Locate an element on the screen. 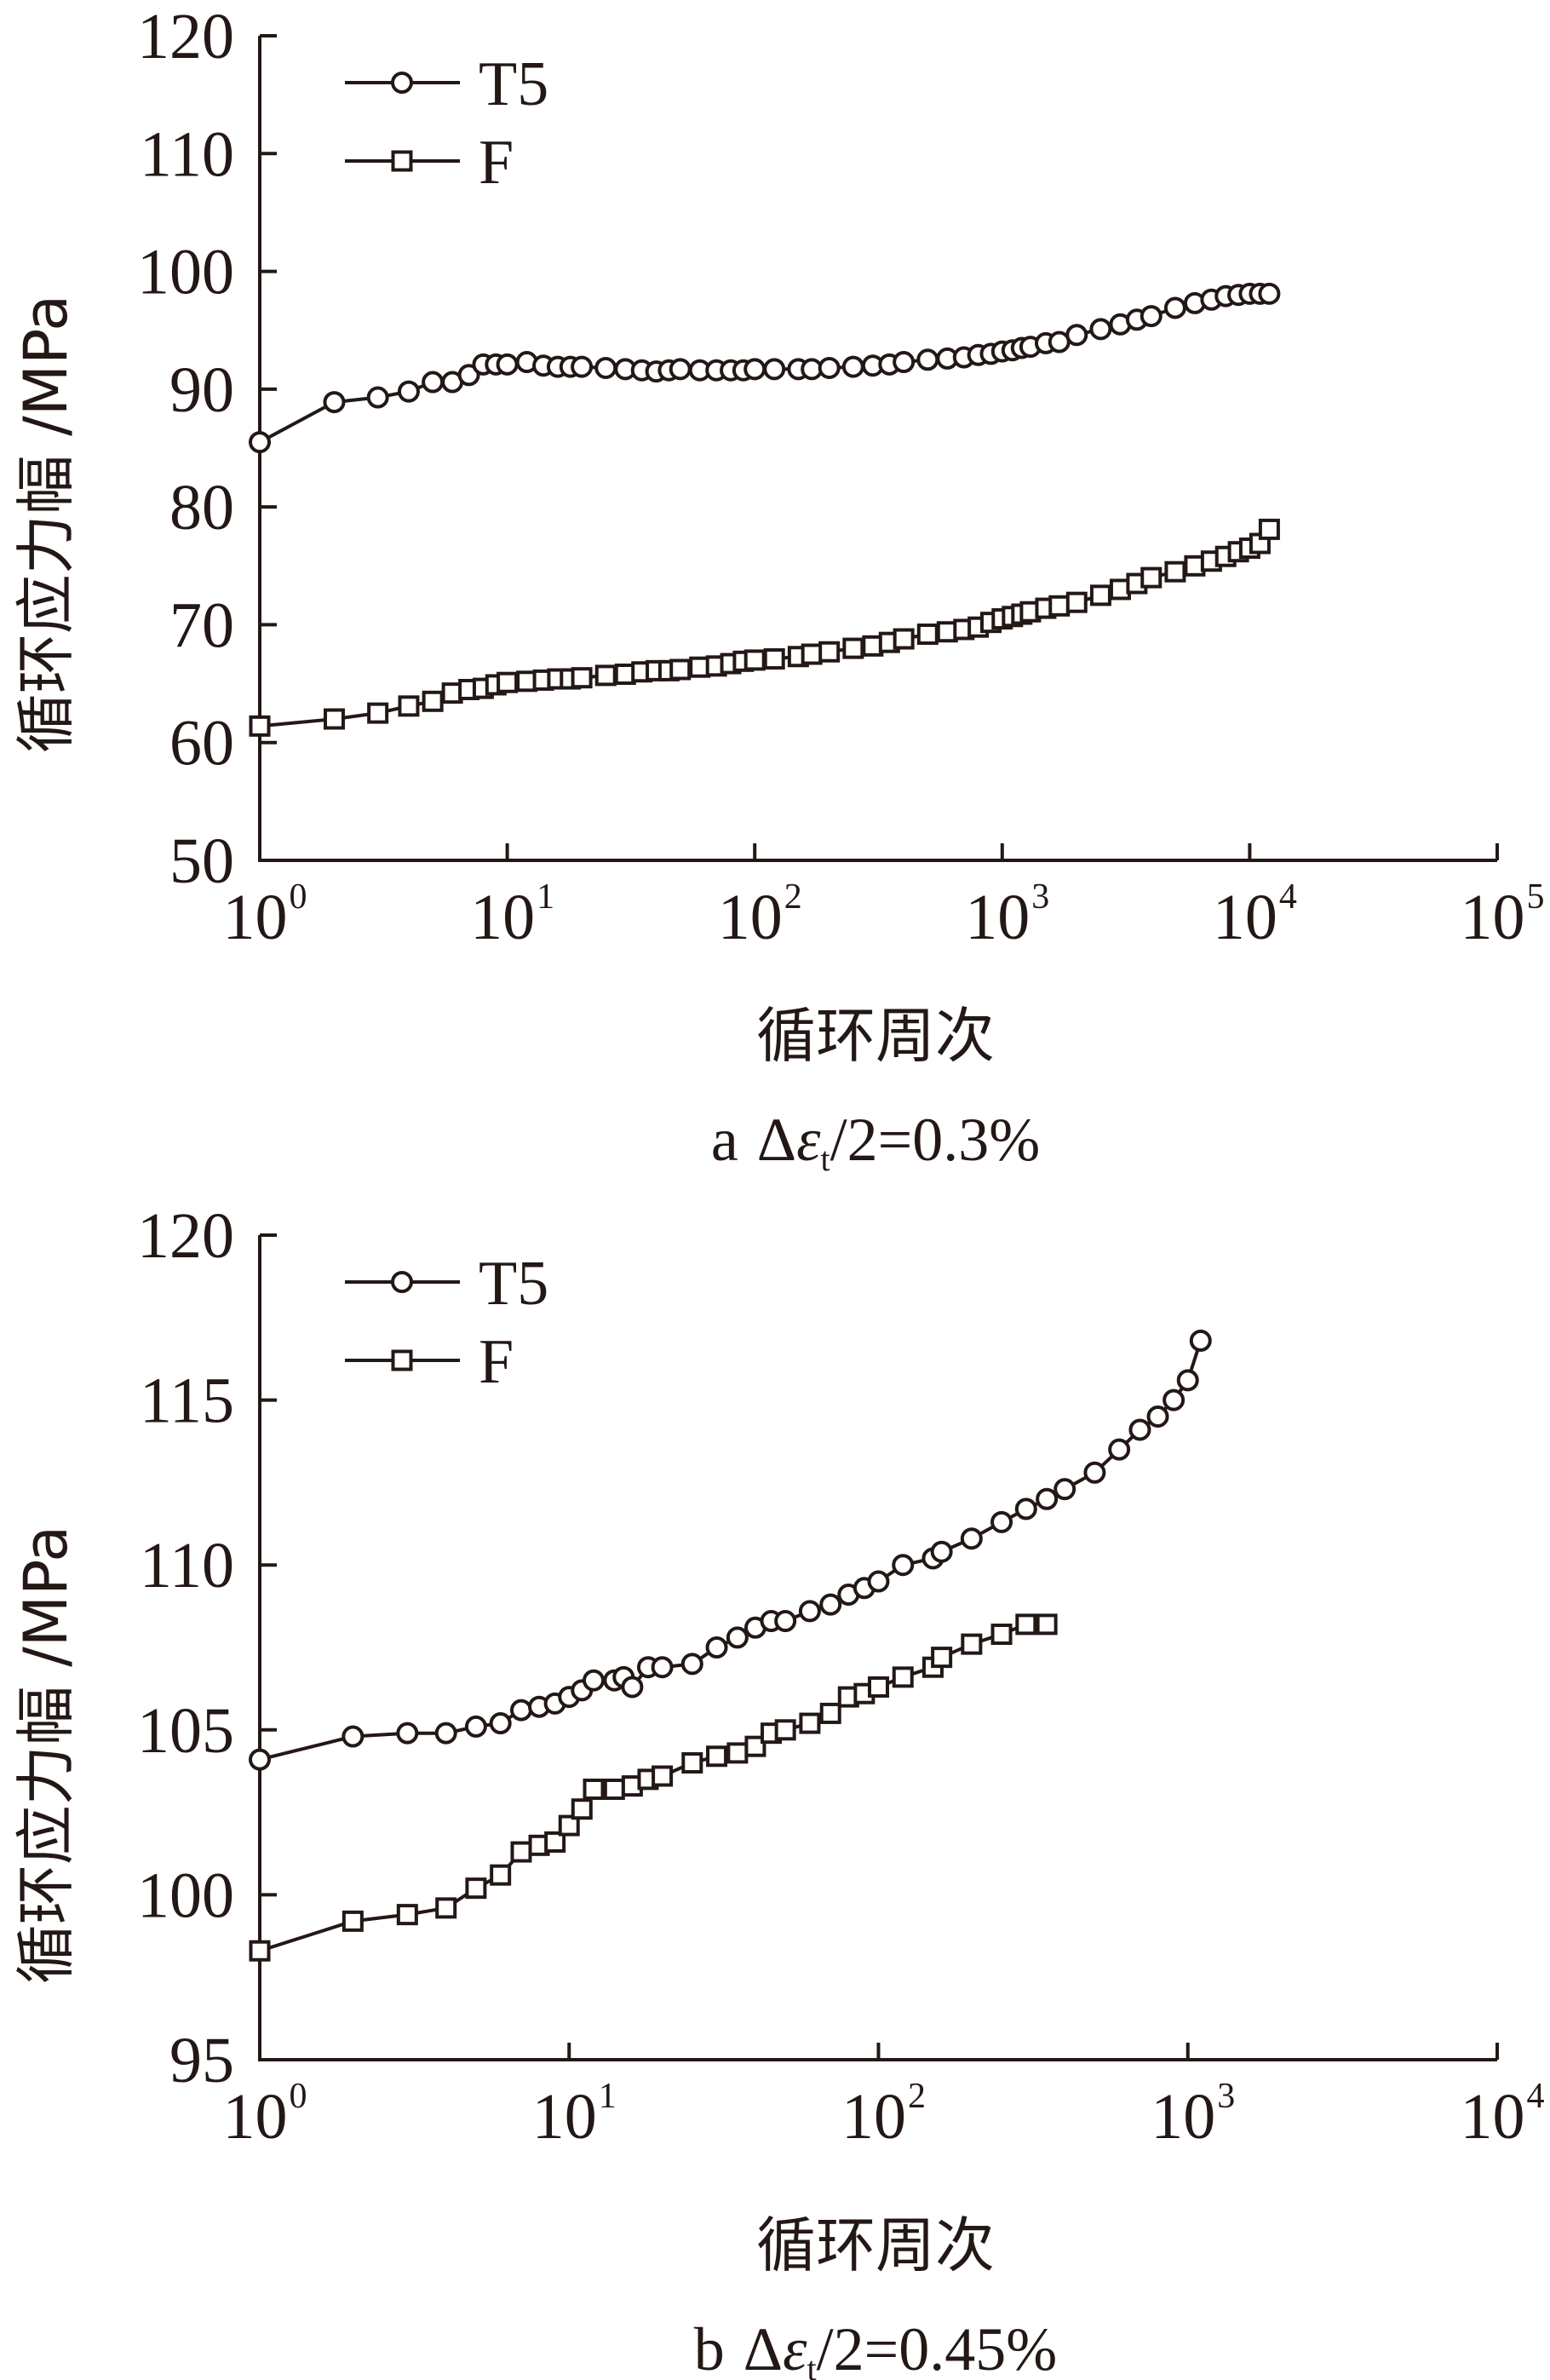 The image size is (1550, 2380). series-F is located at coordinates (653, 1788).